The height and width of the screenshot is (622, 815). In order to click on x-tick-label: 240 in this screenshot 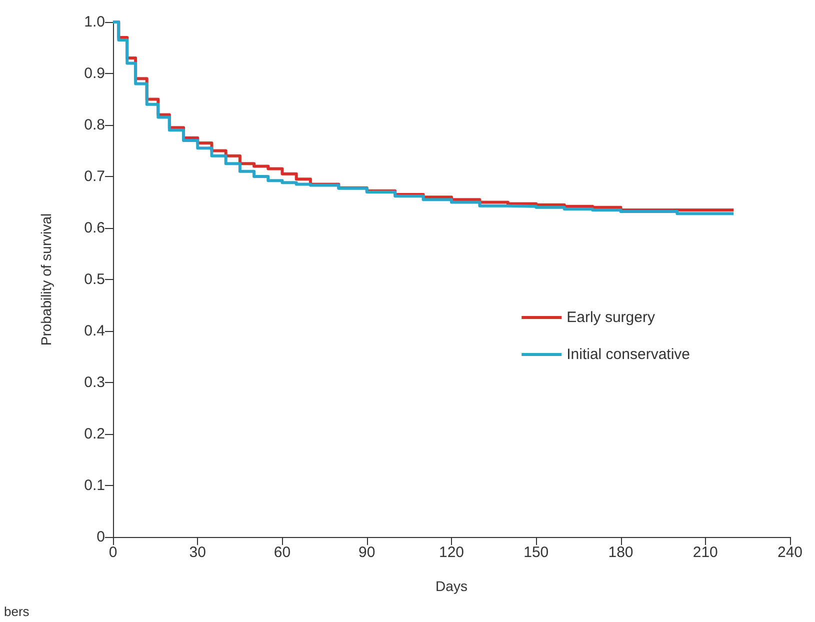, I will do `click(790, 552)`.